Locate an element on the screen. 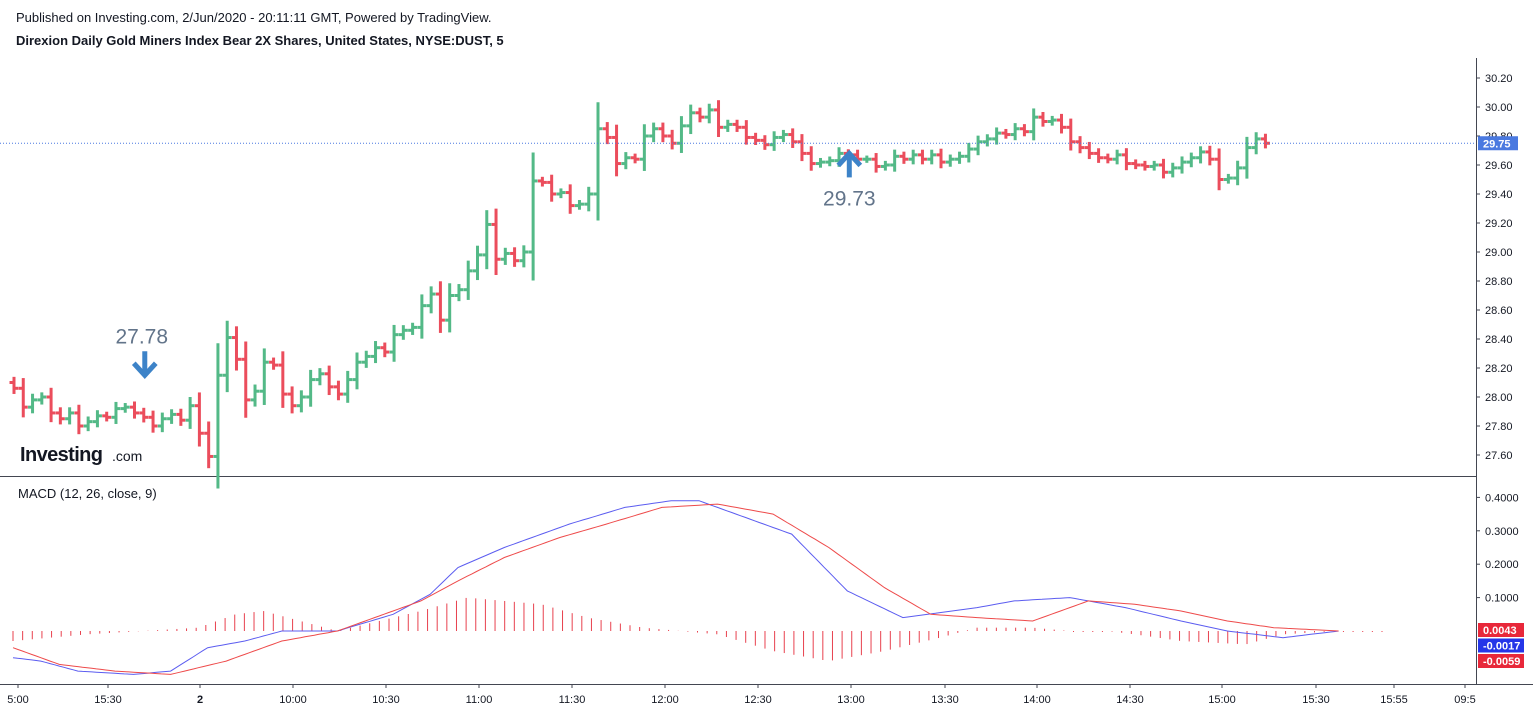 This screenshot has height=712, width=1533. price-axis-tick-label: 29.20 is located at coordinates (1499, 224).